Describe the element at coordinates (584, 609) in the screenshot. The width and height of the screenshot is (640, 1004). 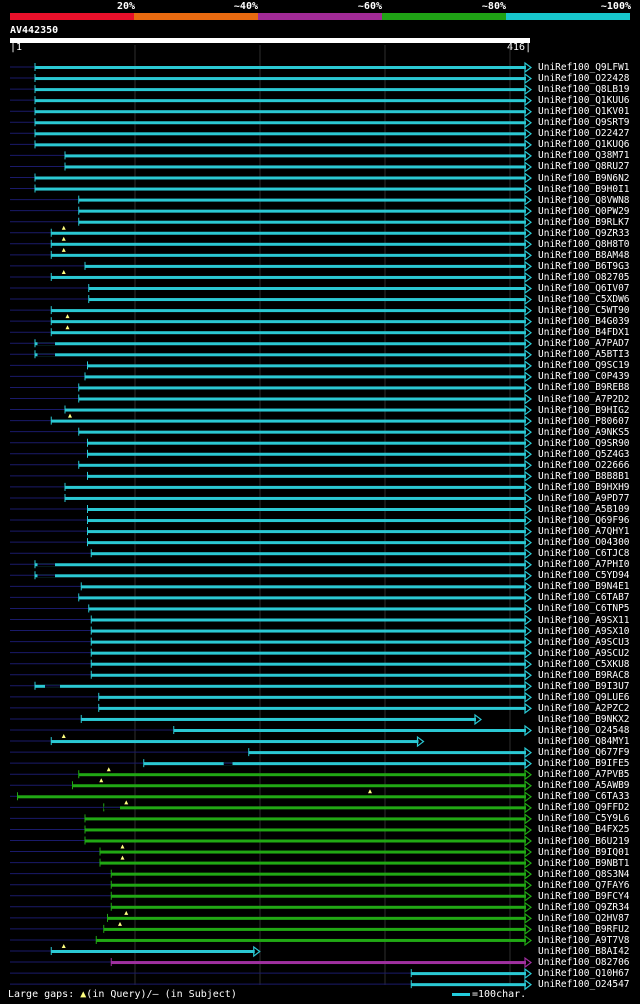
I see `hit-label: UniRef100_C6TNP5` at that location.